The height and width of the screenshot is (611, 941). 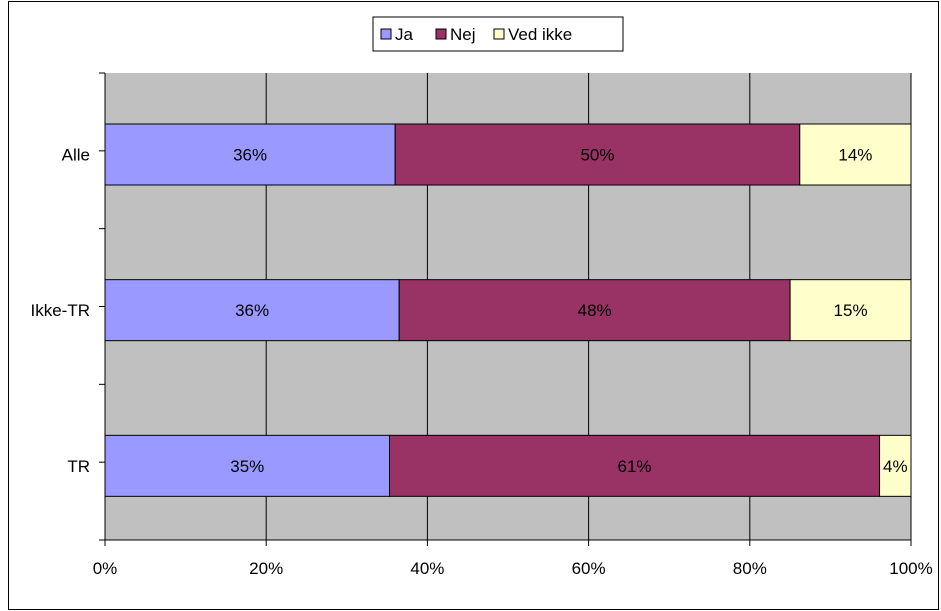 I want to click on legend-label-nej: Nej, so click(x=463, y=34).